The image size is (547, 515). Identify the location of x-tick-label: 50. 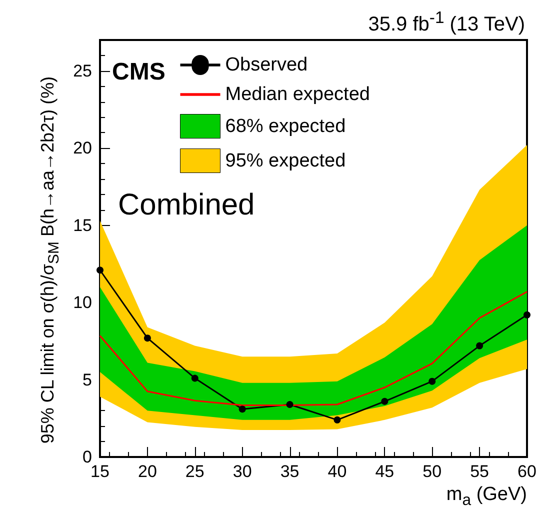
(432, 471).